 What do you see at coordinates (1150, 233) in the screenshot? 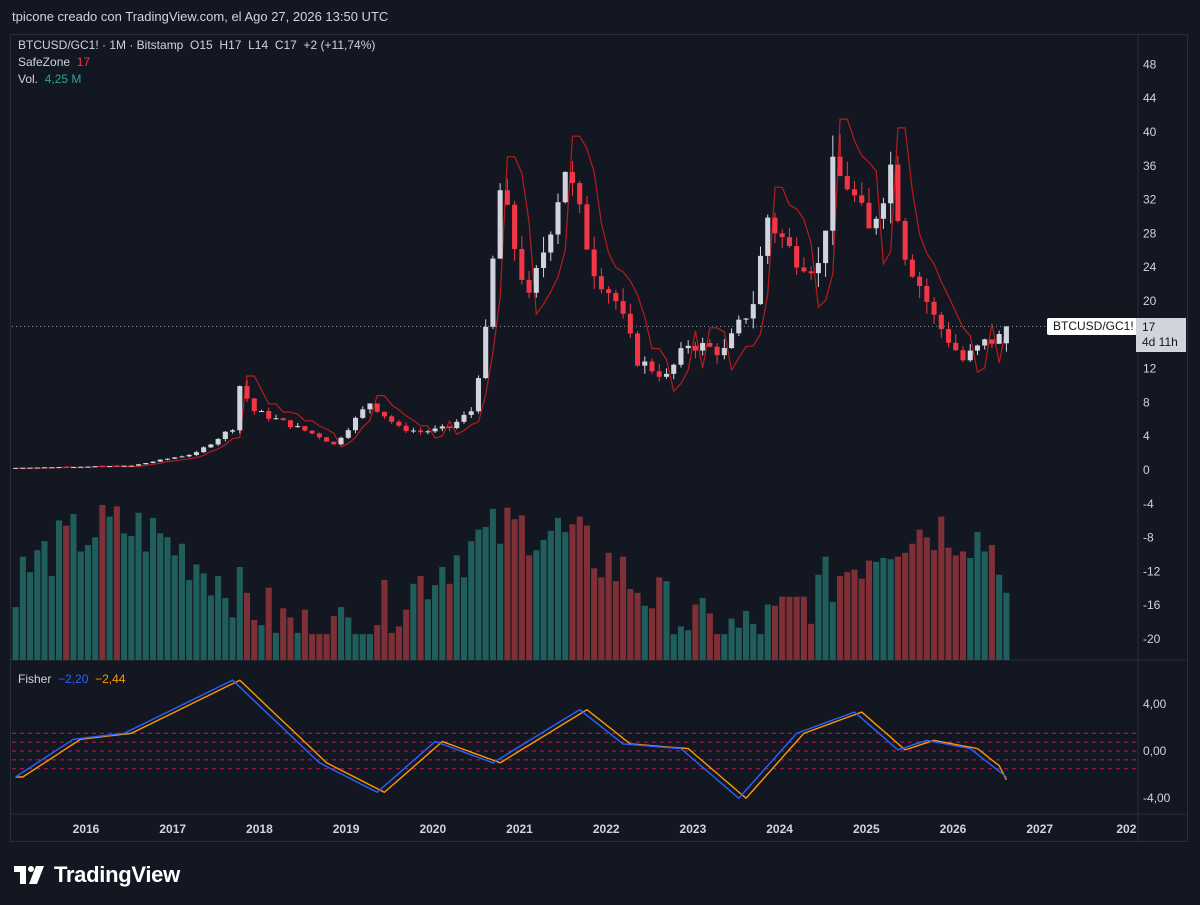
I see `price-tick-label: 28` at bounding box center [1150, 233].